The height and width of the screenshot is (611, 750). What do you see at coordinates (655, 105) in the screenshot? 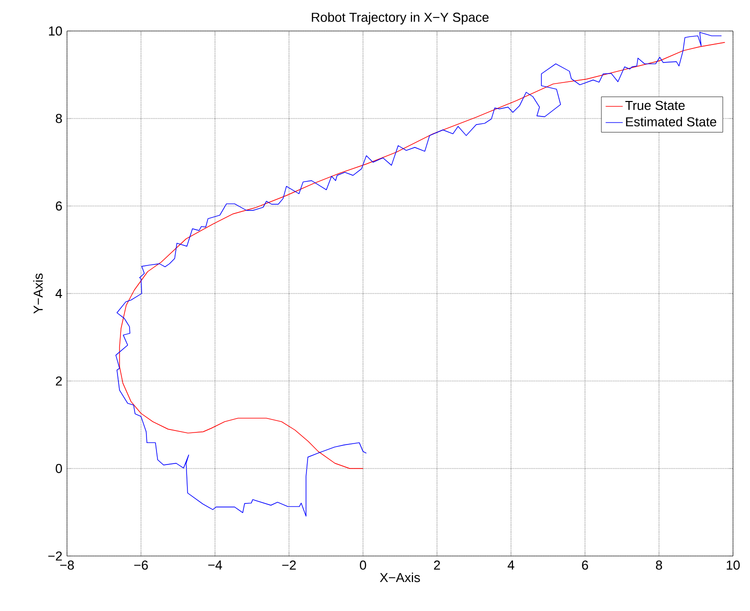
I see `legend-label: True State` at bounding box center [655, 105].